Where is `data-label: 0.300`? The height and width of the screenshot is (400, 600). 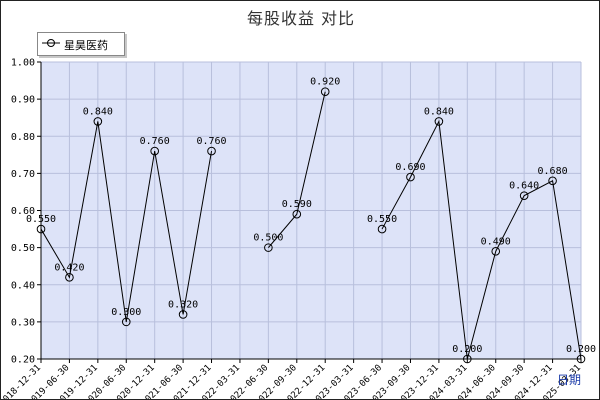
data-label: 0.300 is located at coordinates (126, 312).